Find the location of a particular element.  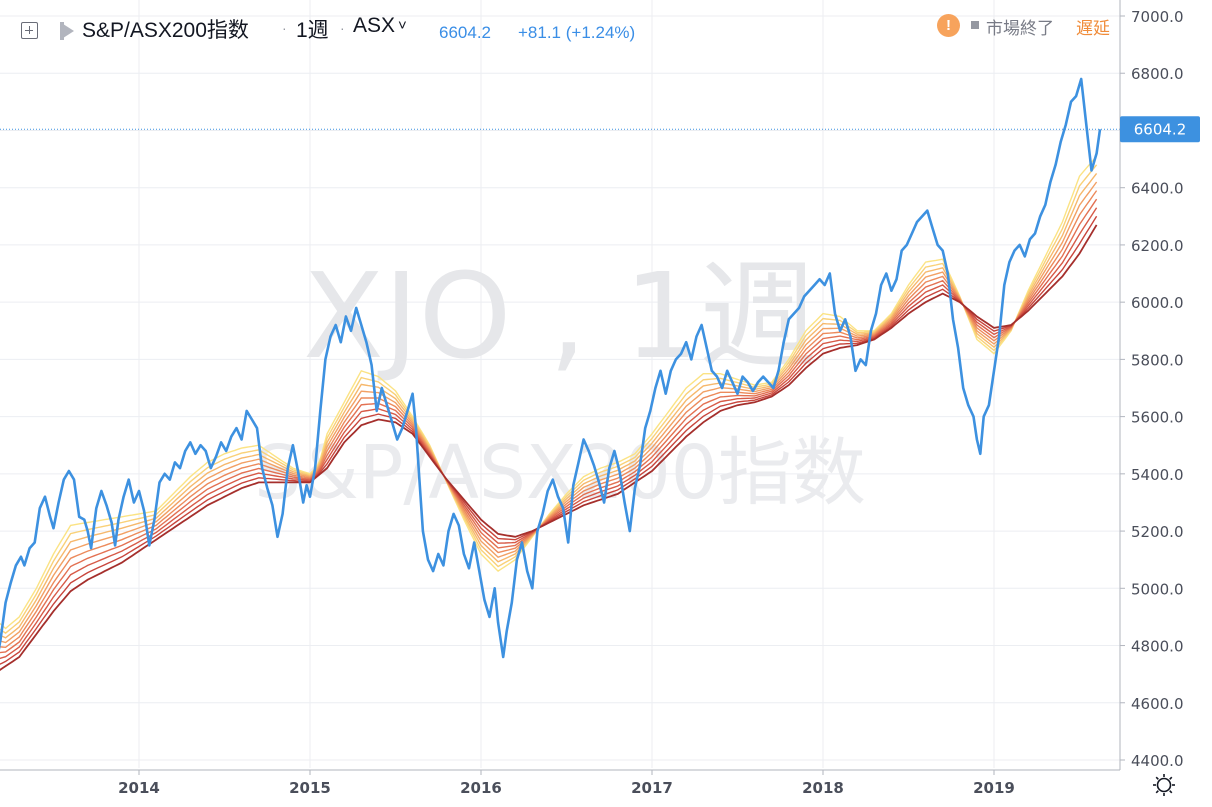

price-tick-label: 4400.0 is located at coordinates (1157, 761).